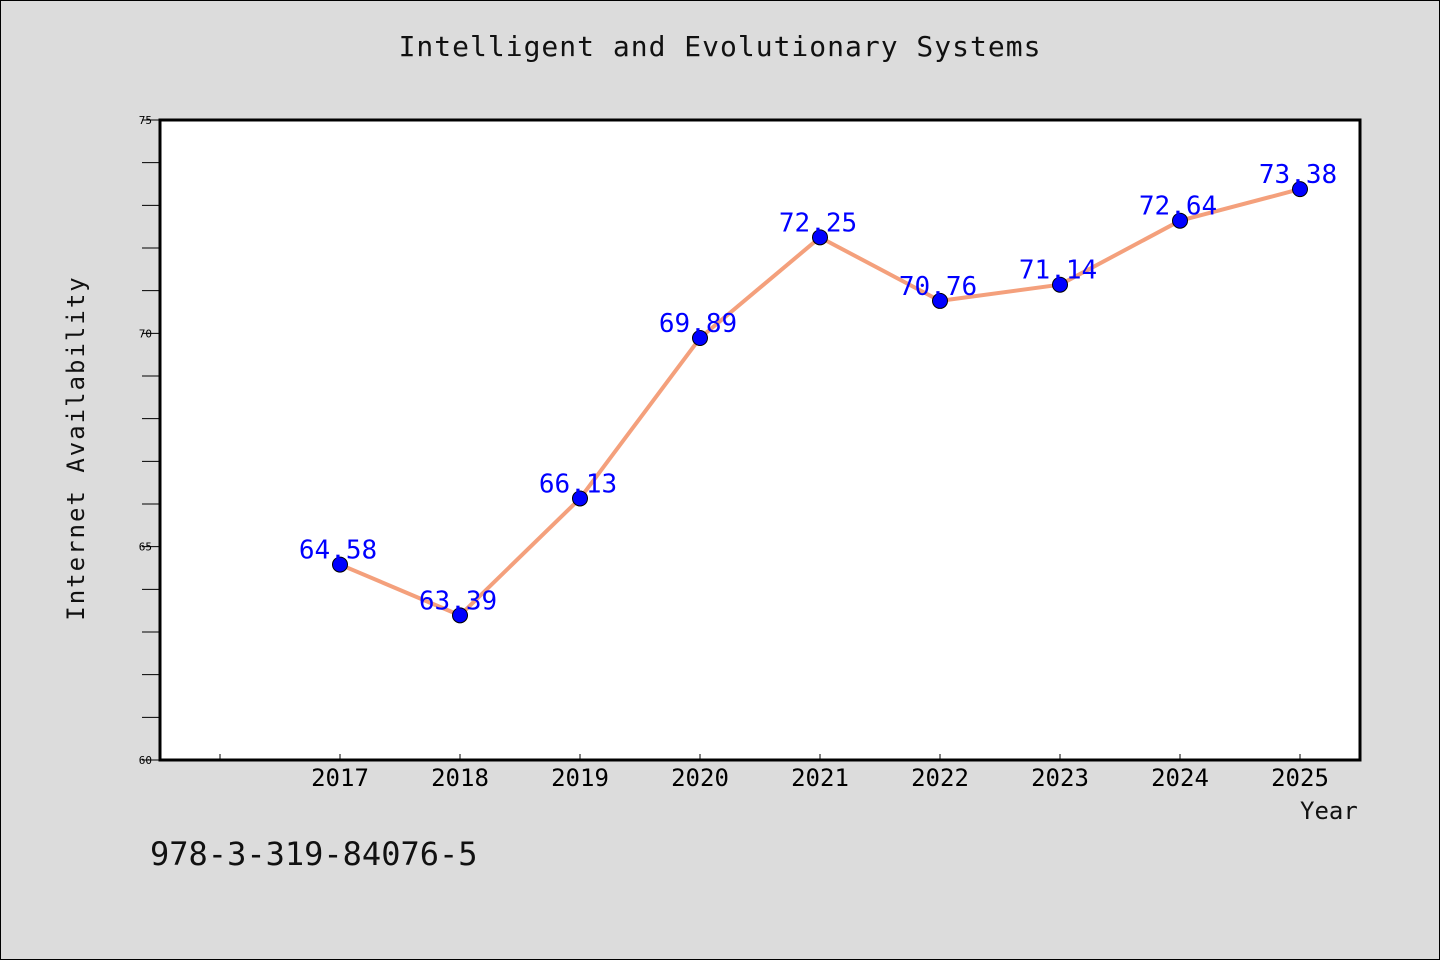  Describe the element at coordinates (145, 333) in the screenshot. I see `y-tick-label: 70` at that location.